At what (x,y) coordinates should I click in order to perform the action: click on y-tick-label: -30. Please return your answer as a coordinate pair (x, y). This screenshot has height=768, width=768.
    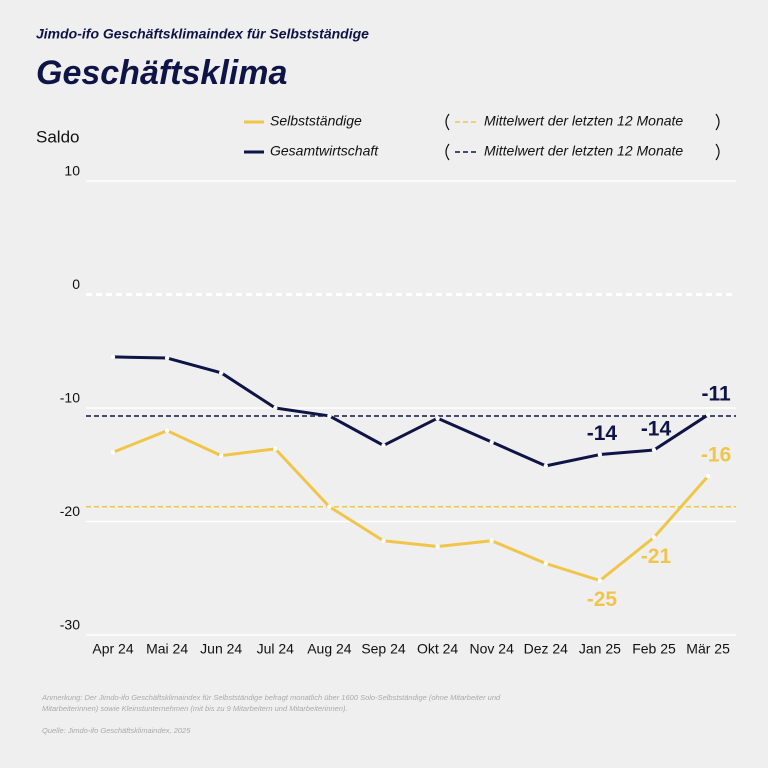
    Looking at the image, I should click on (70, 625).